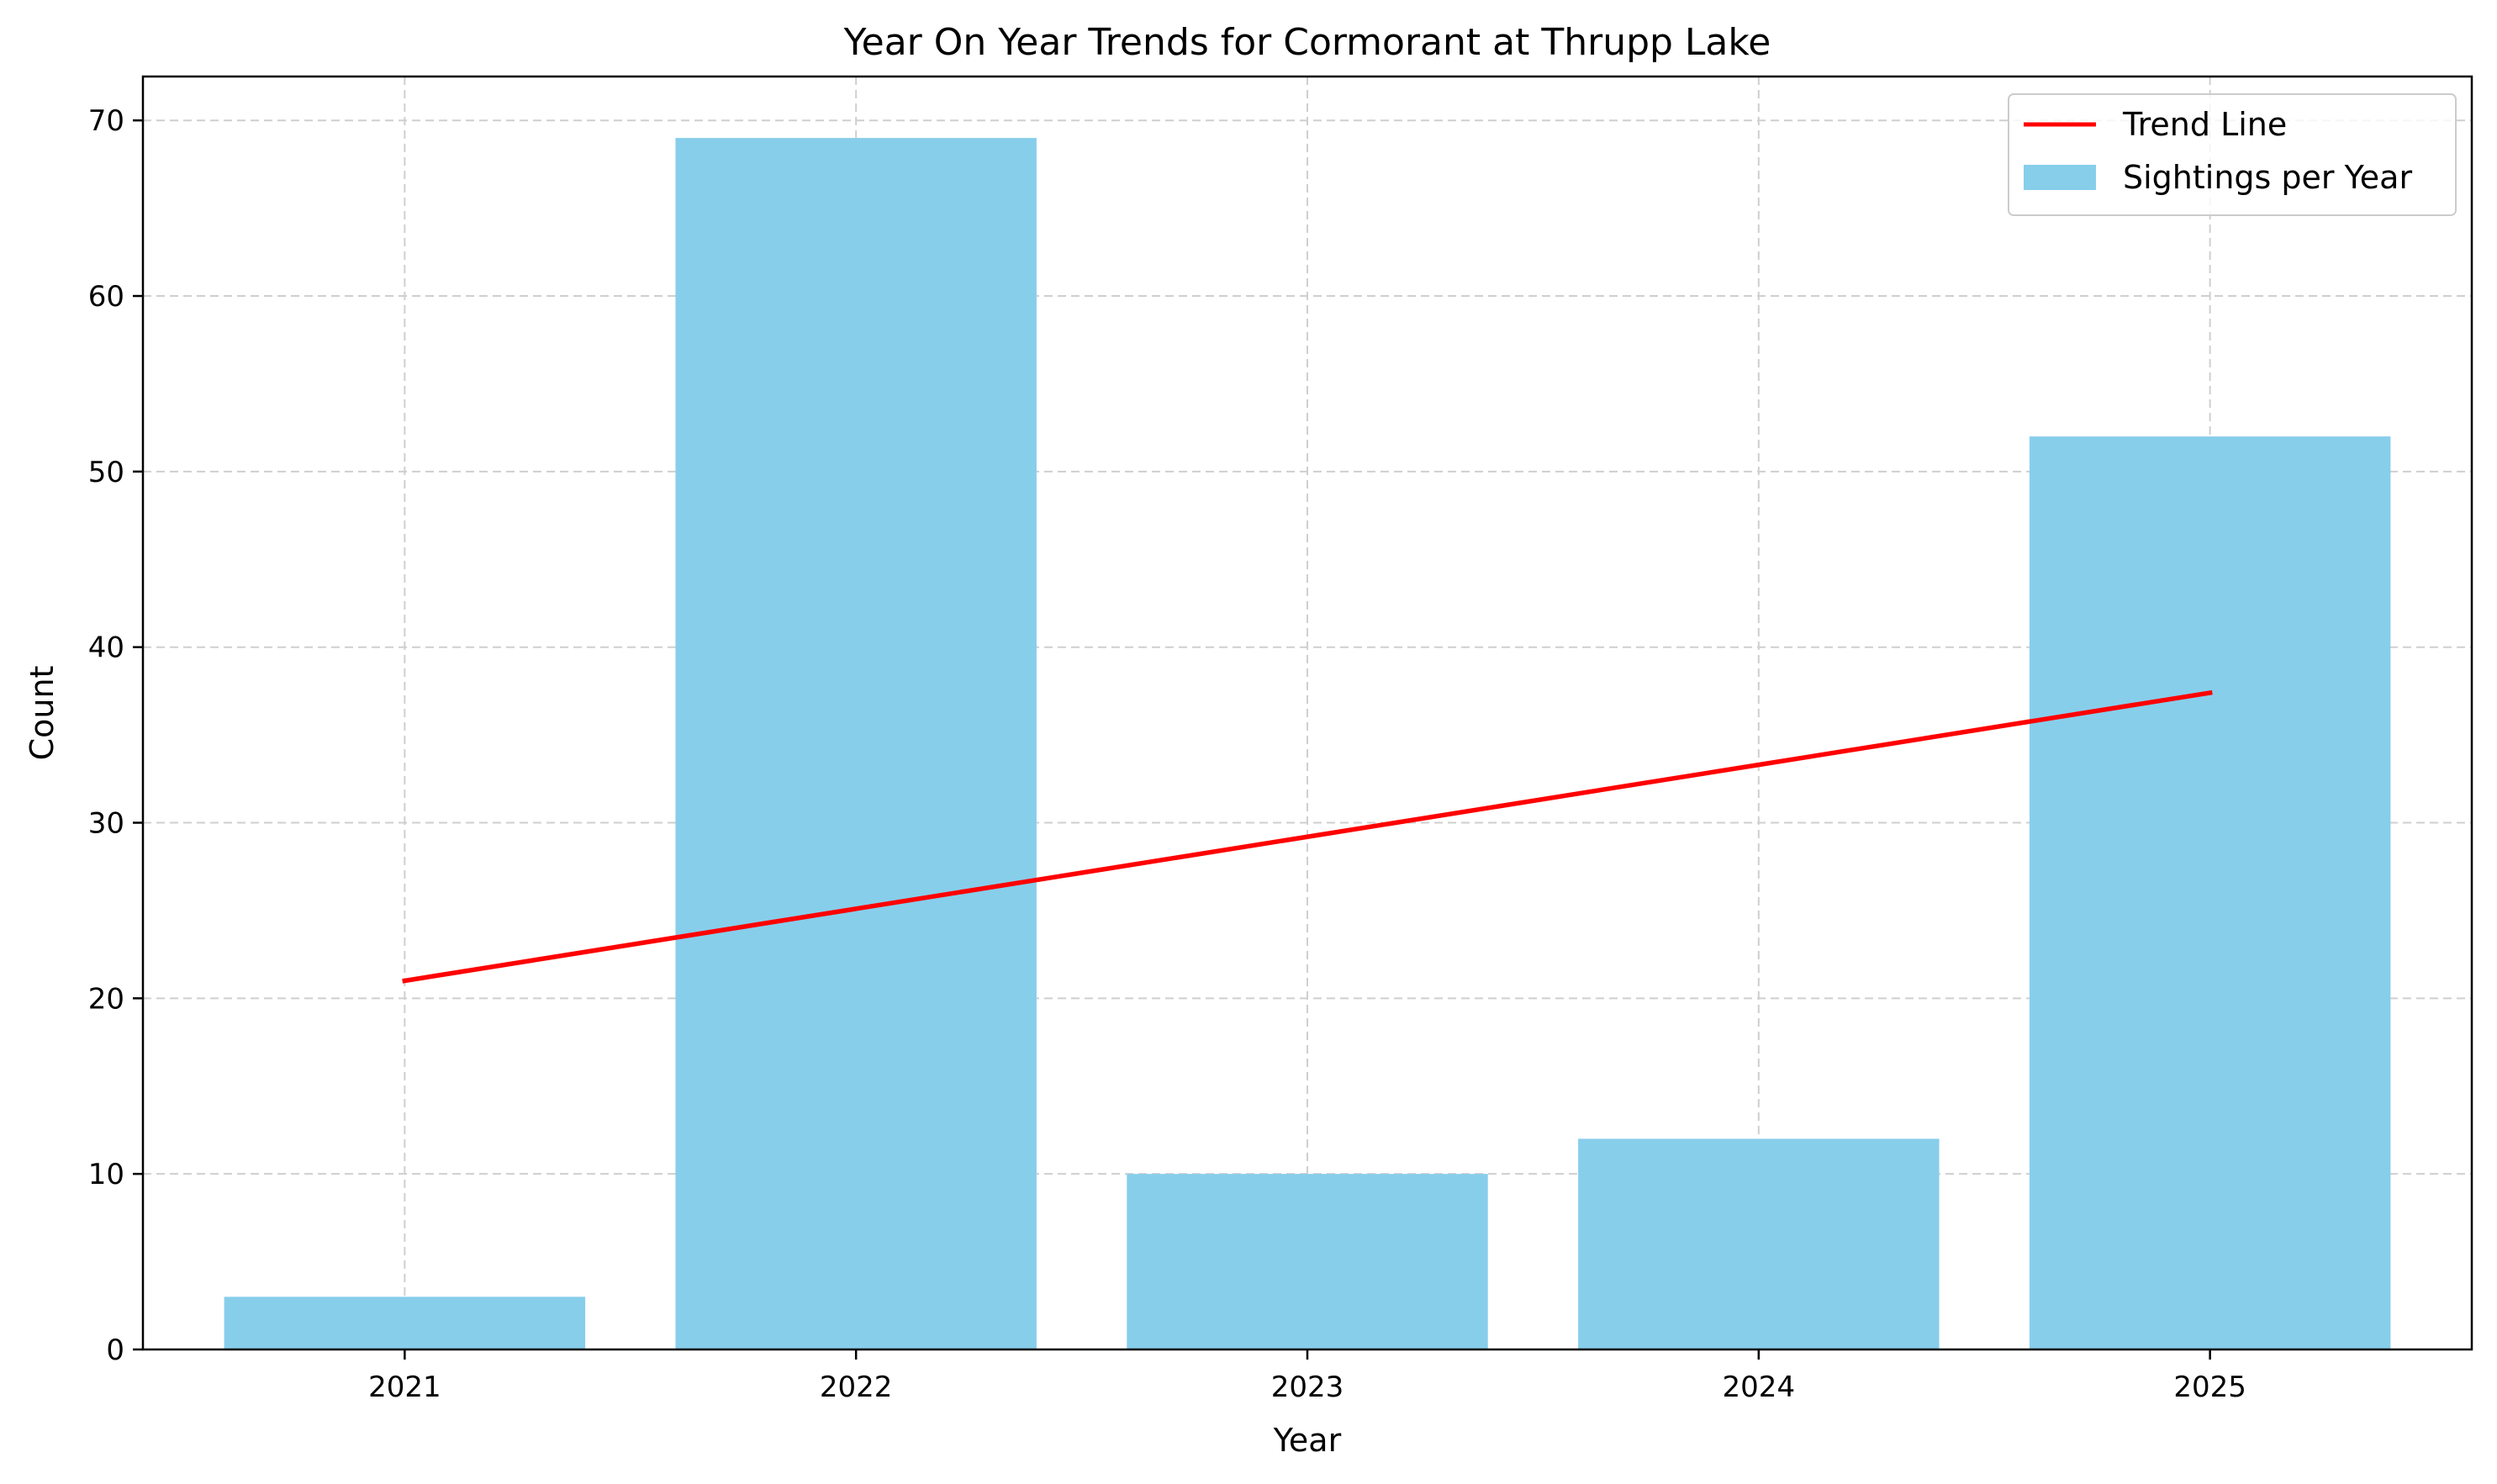  Describe the element at coordinates (1307, 1387) in the screenshot. I see `x-tick-label: 2023` at that location.